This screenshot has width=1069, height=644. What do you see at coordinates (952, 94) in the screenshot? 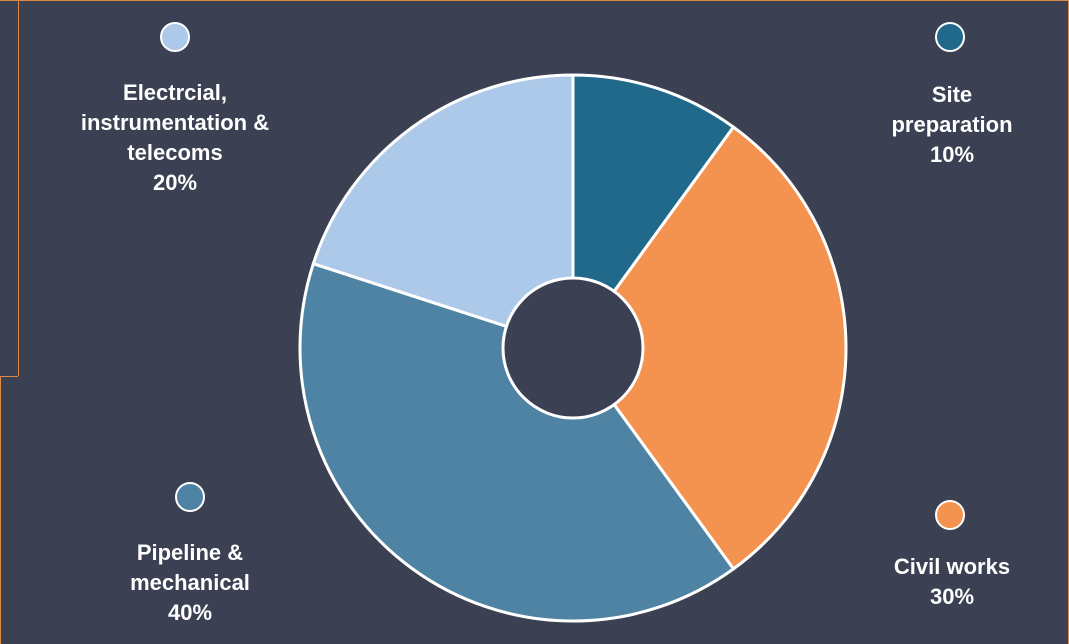
I see `label-line: Site` at bounding box center [952, 94].